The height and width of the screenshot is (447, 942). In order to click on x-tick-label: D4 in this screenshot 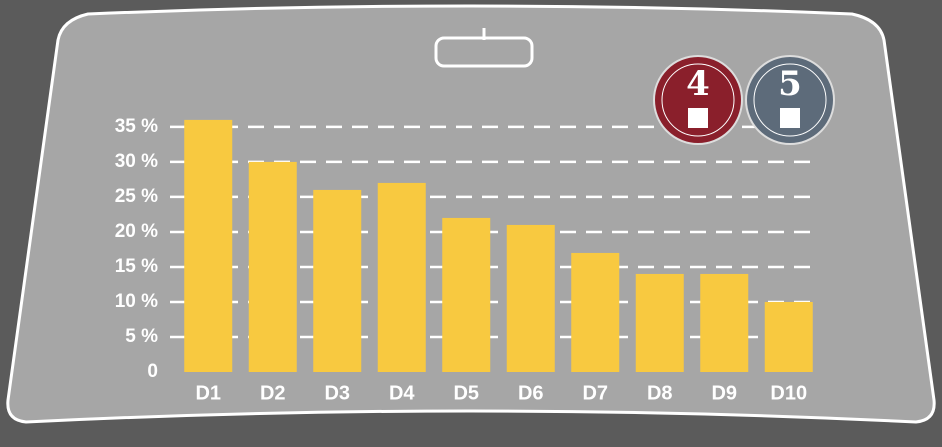, I will do `click(402, 393)`.